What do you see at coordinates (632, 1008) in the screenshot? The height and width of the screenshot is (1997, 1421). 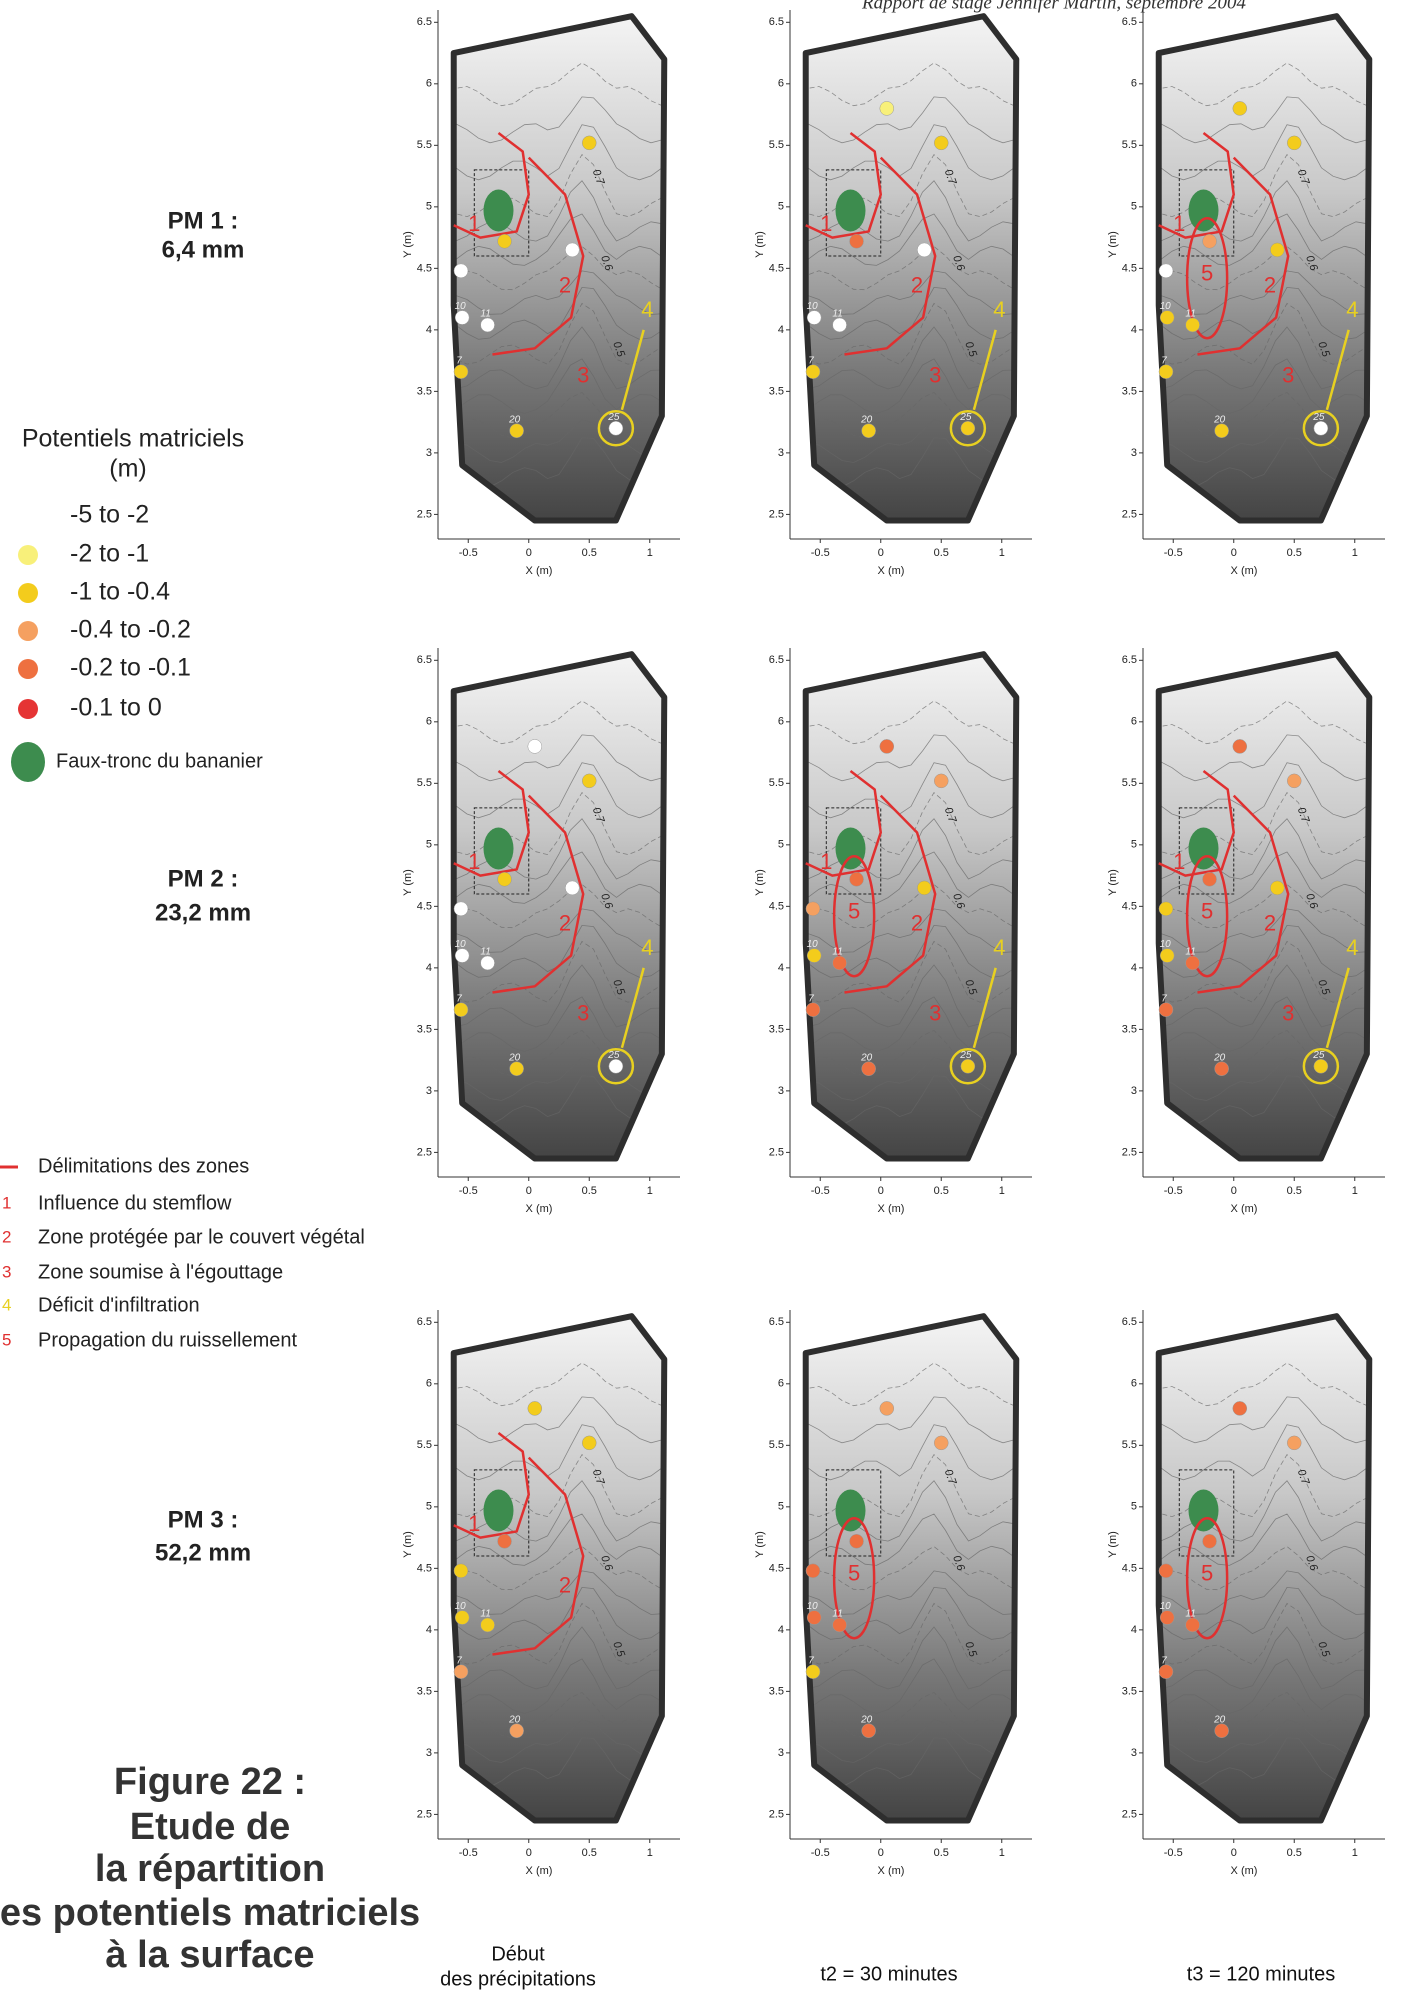 I see `zone-arrow` at bounding box center [632, 1008].